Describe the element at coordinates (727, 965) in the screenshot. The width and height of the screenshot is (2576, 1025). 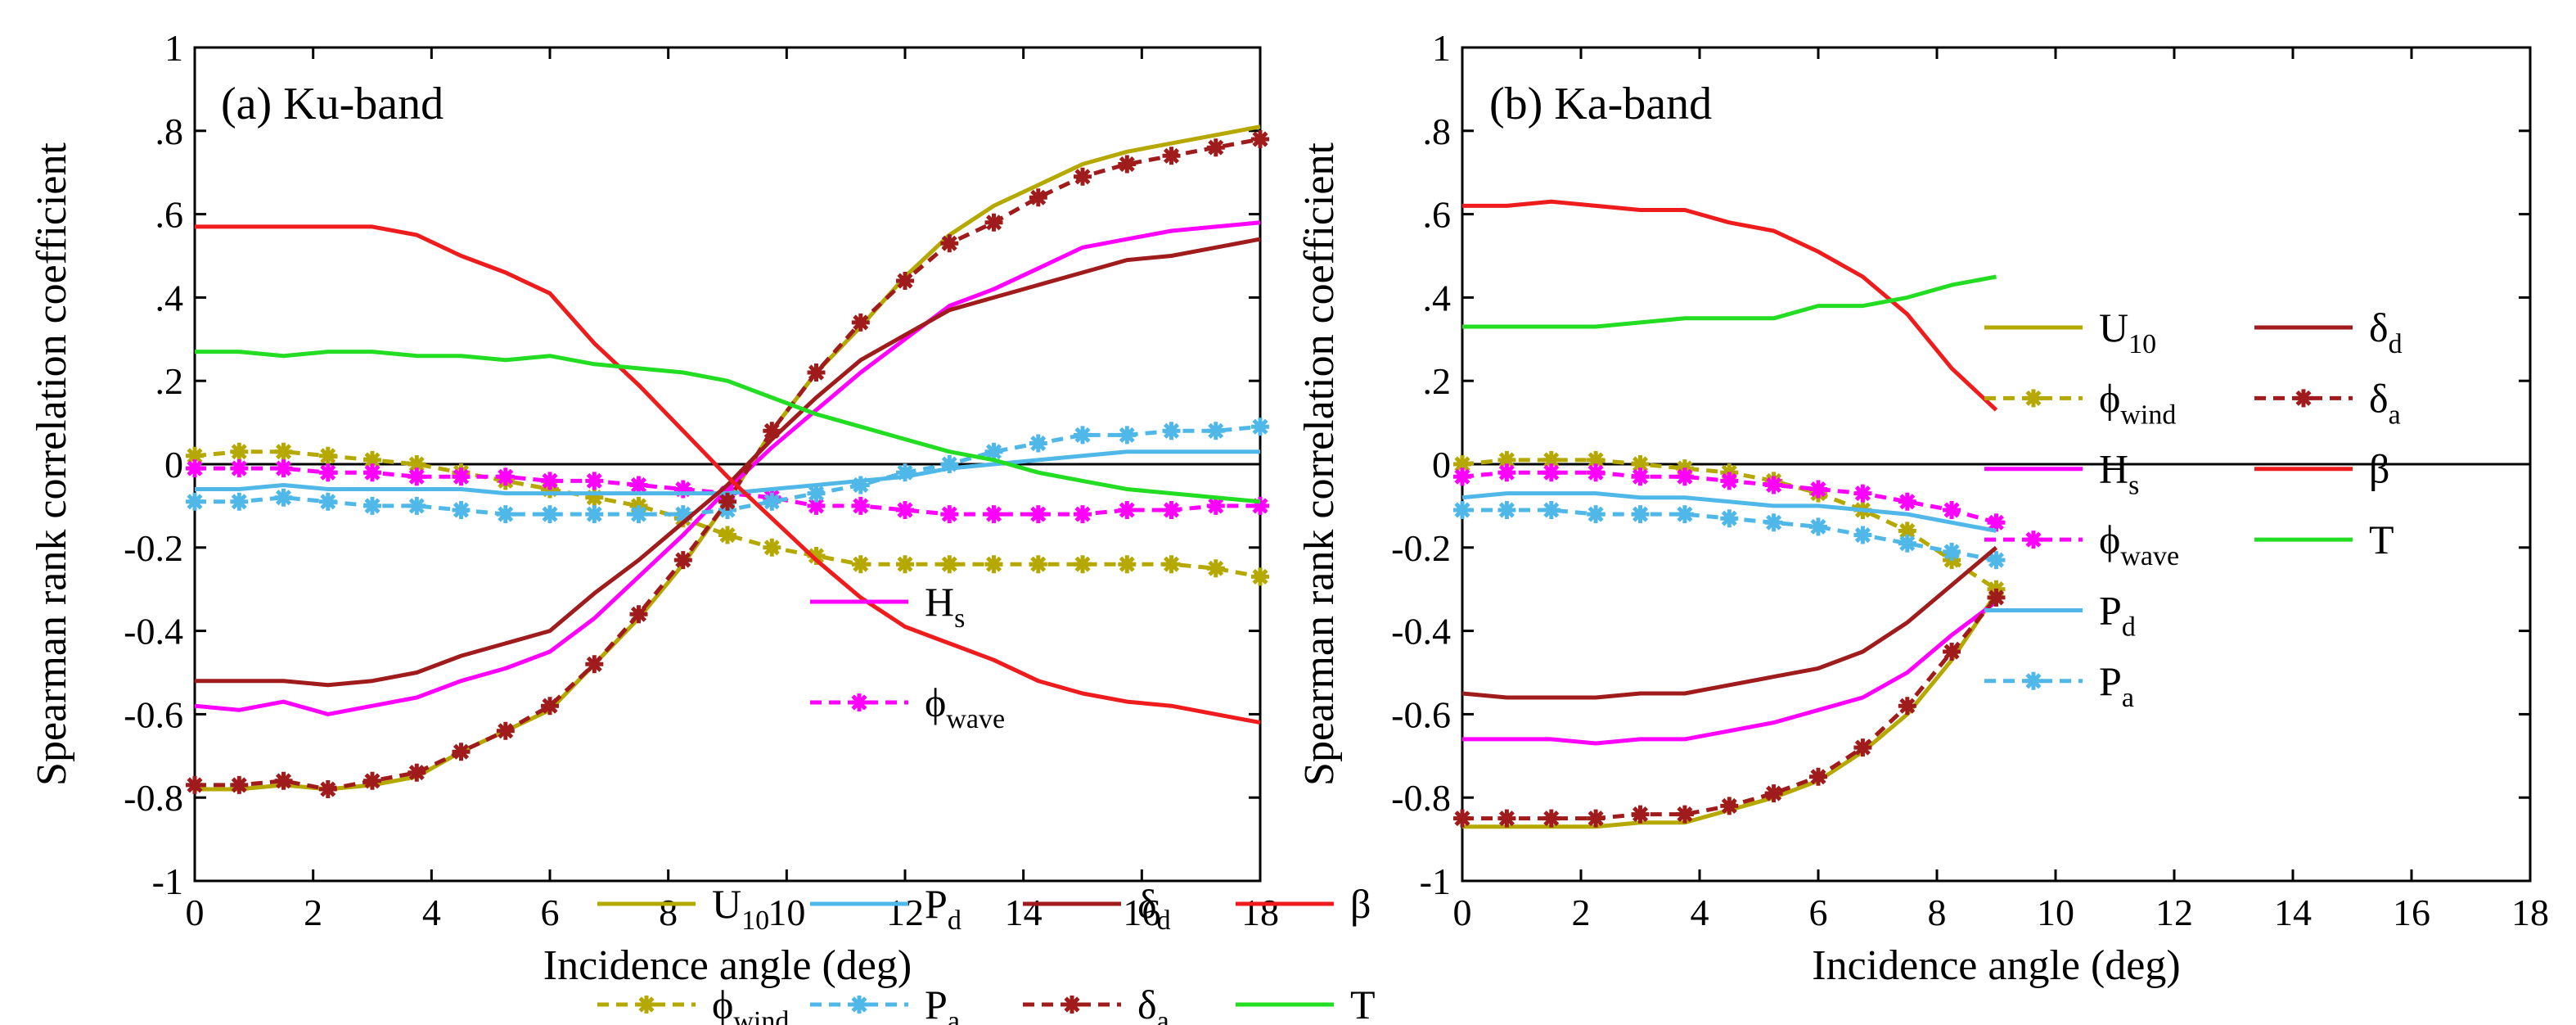
I see `x-axis-label: Incidence angle (deg)` at that location.